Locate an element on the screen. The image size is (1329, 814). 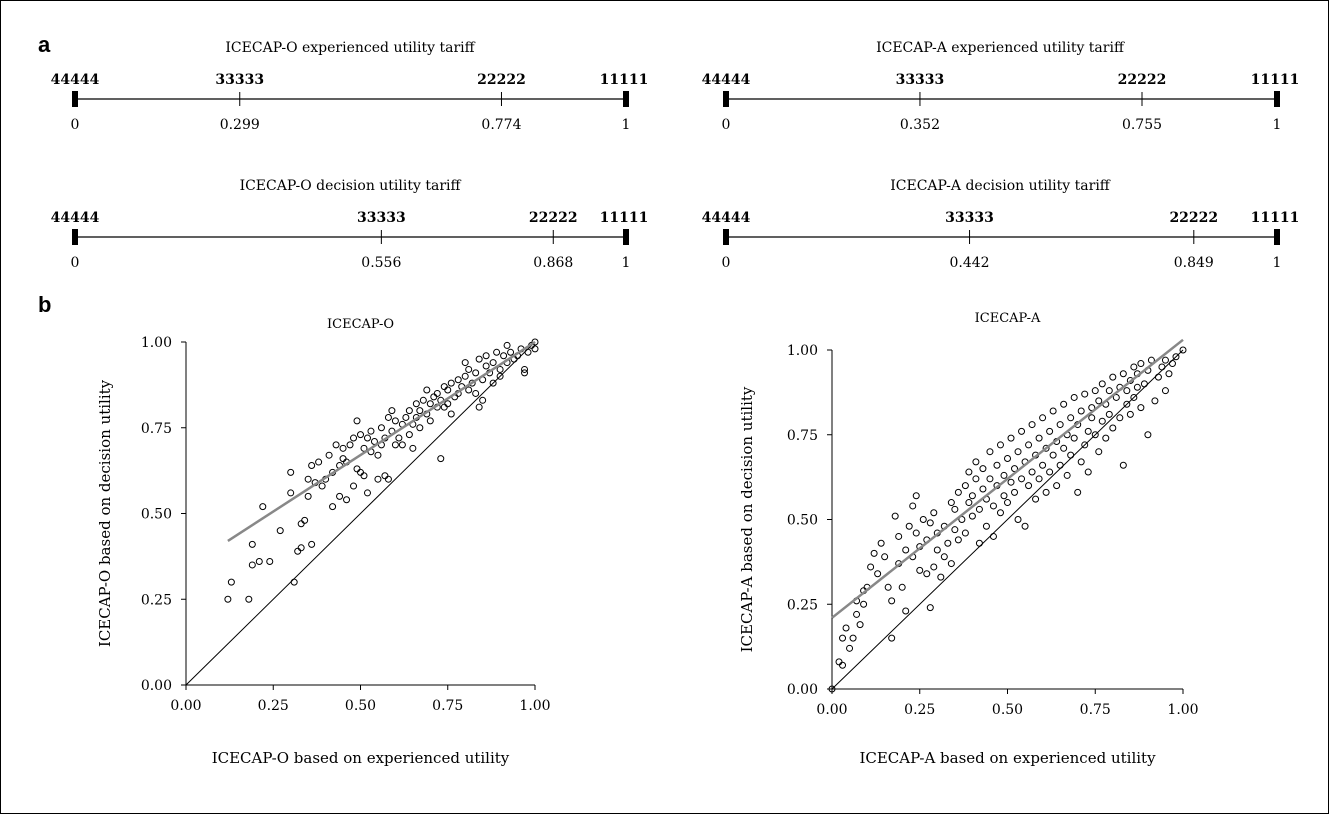
tariff-utility-value: 0.442 is located at coordinates (969, 263).